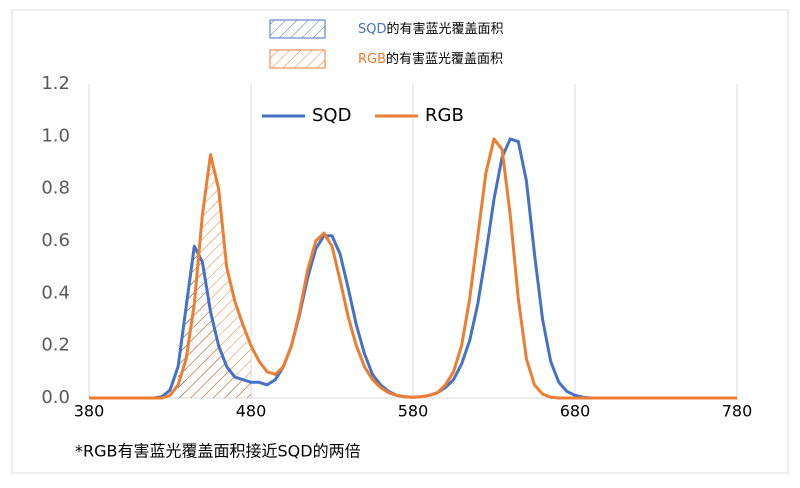 The image size is (800, 488). Describe the element at coordinates (89, 411) in the screenshot. I see `x-tick-label: 380` at that location.